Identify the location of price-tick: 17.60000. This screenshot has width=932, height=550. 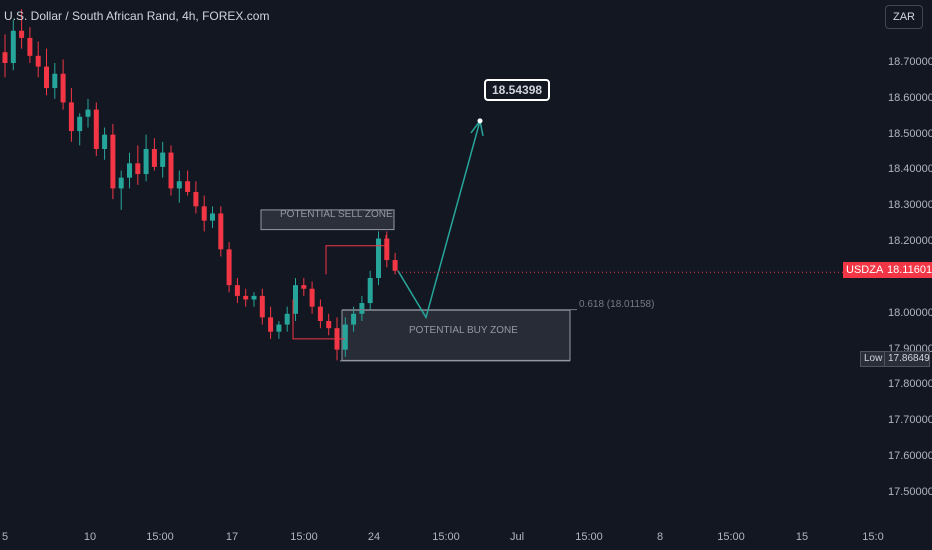
(910, 456).